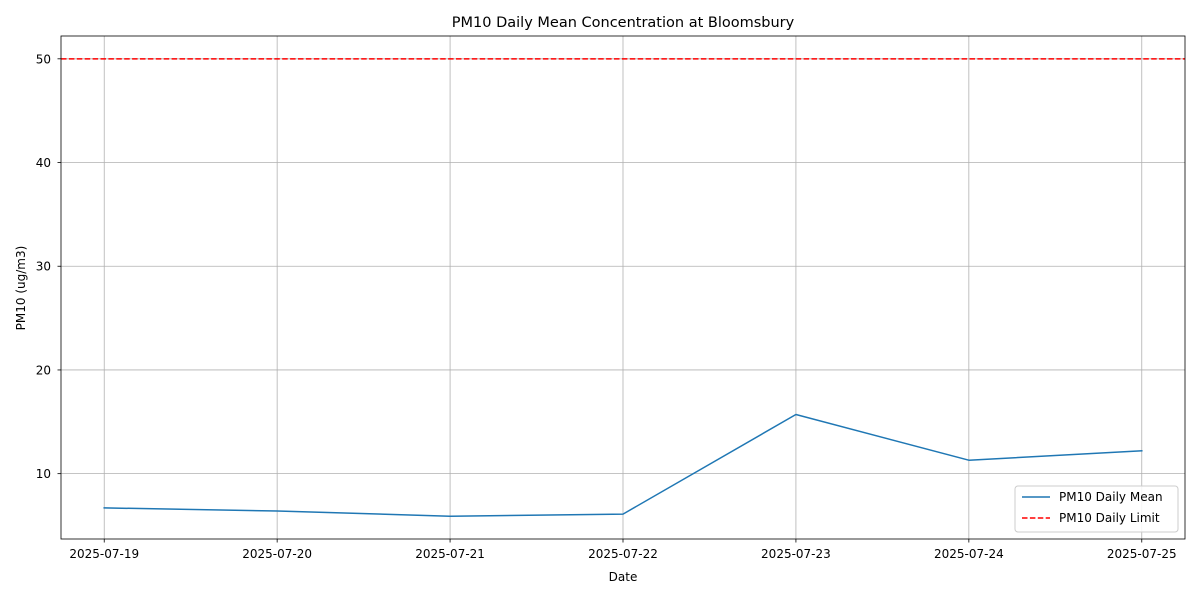  What do you see at coordinates (21, 288) in the screenshot?
I see `y-axis-label: PM10 (ug/m3)` at bounding box center [21, 288].